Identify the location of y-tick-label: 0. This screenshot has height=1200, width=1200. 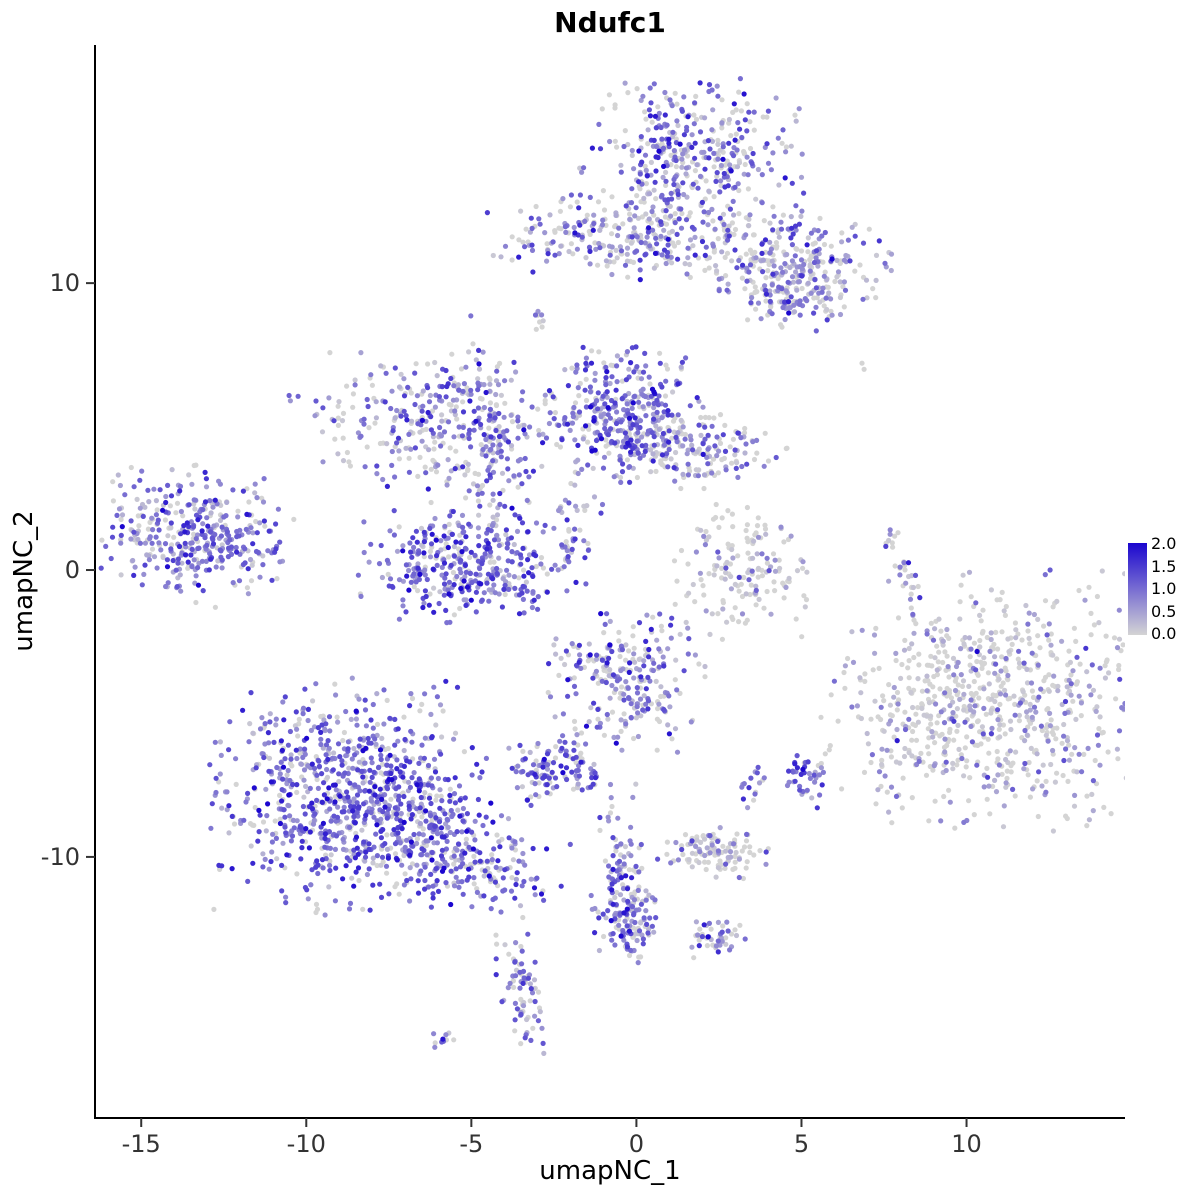
(72, 570).